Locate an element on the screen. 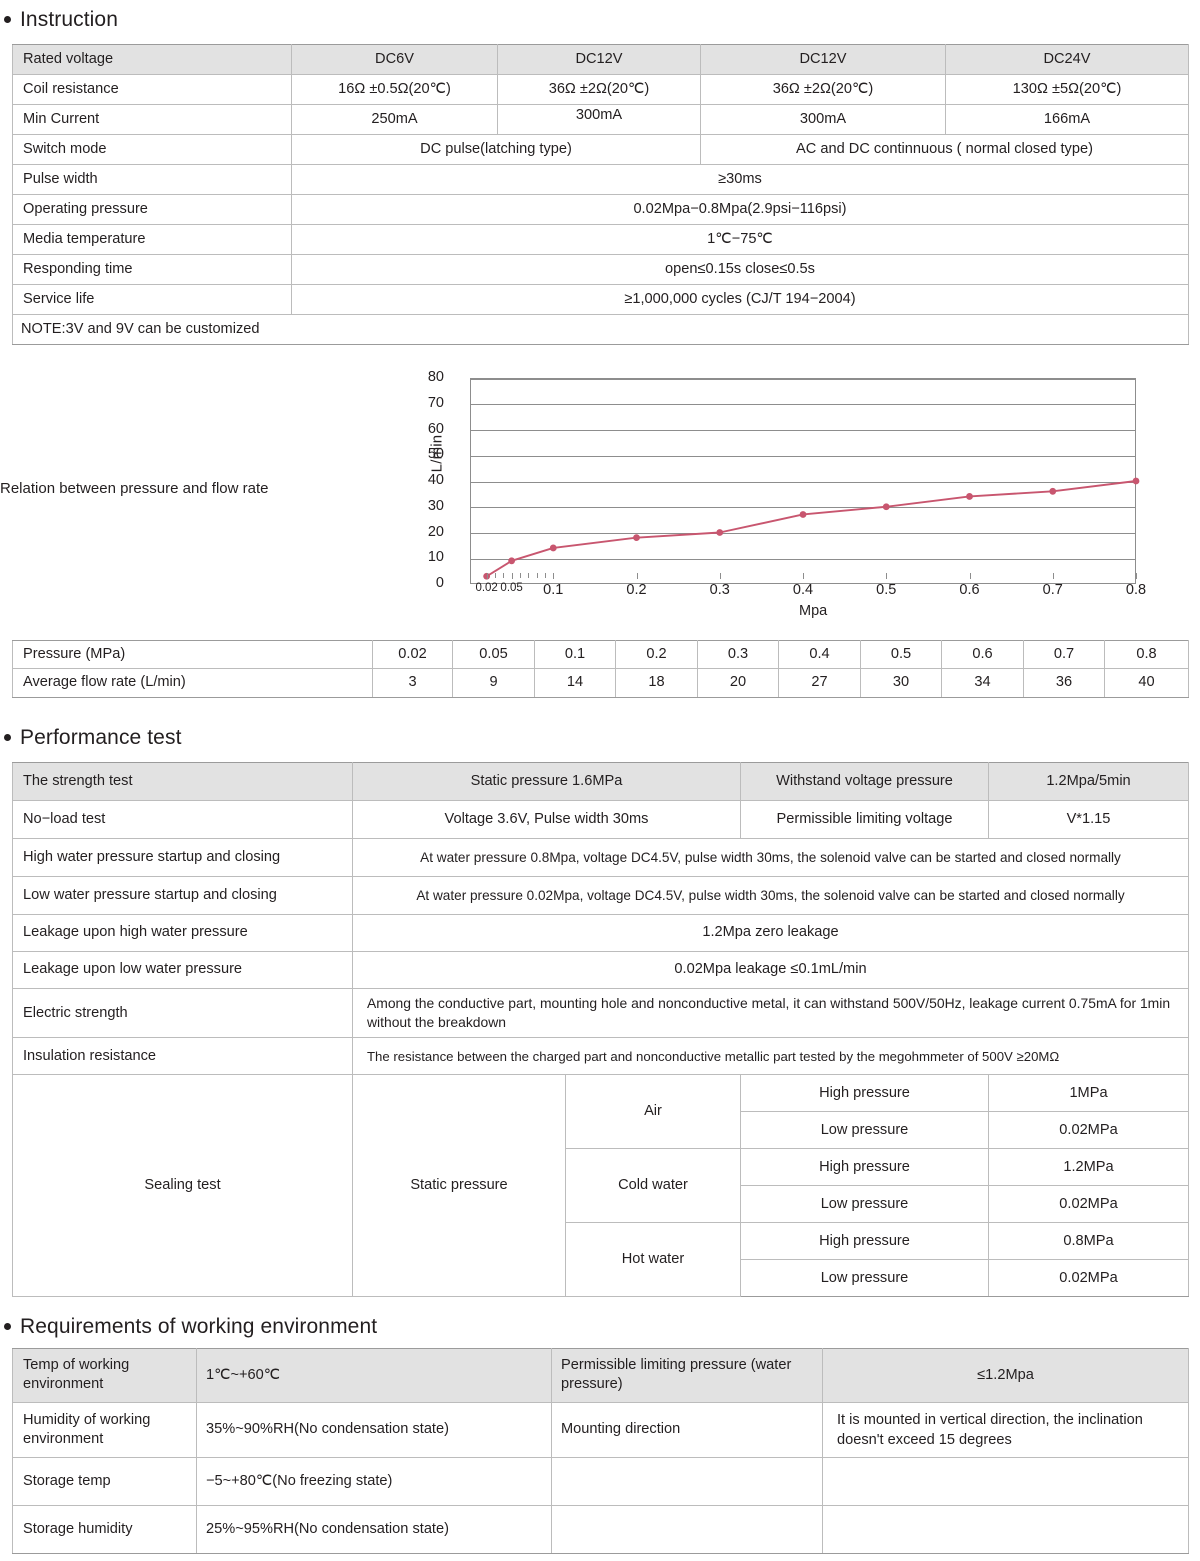 Image resolution: width=1200 pixels, height=1561 pixels. cell-coil-resistance-2: 36Ω ±2Ω(20℃) is located at coordinates (599, 89).